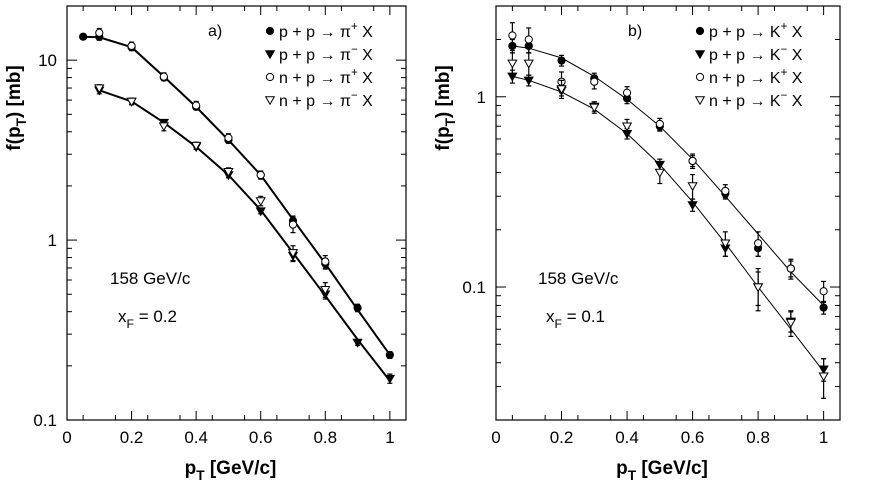 The image size is (872, 496). I want to click on legend-label: n + p → π+​ X, so click(326, 77).